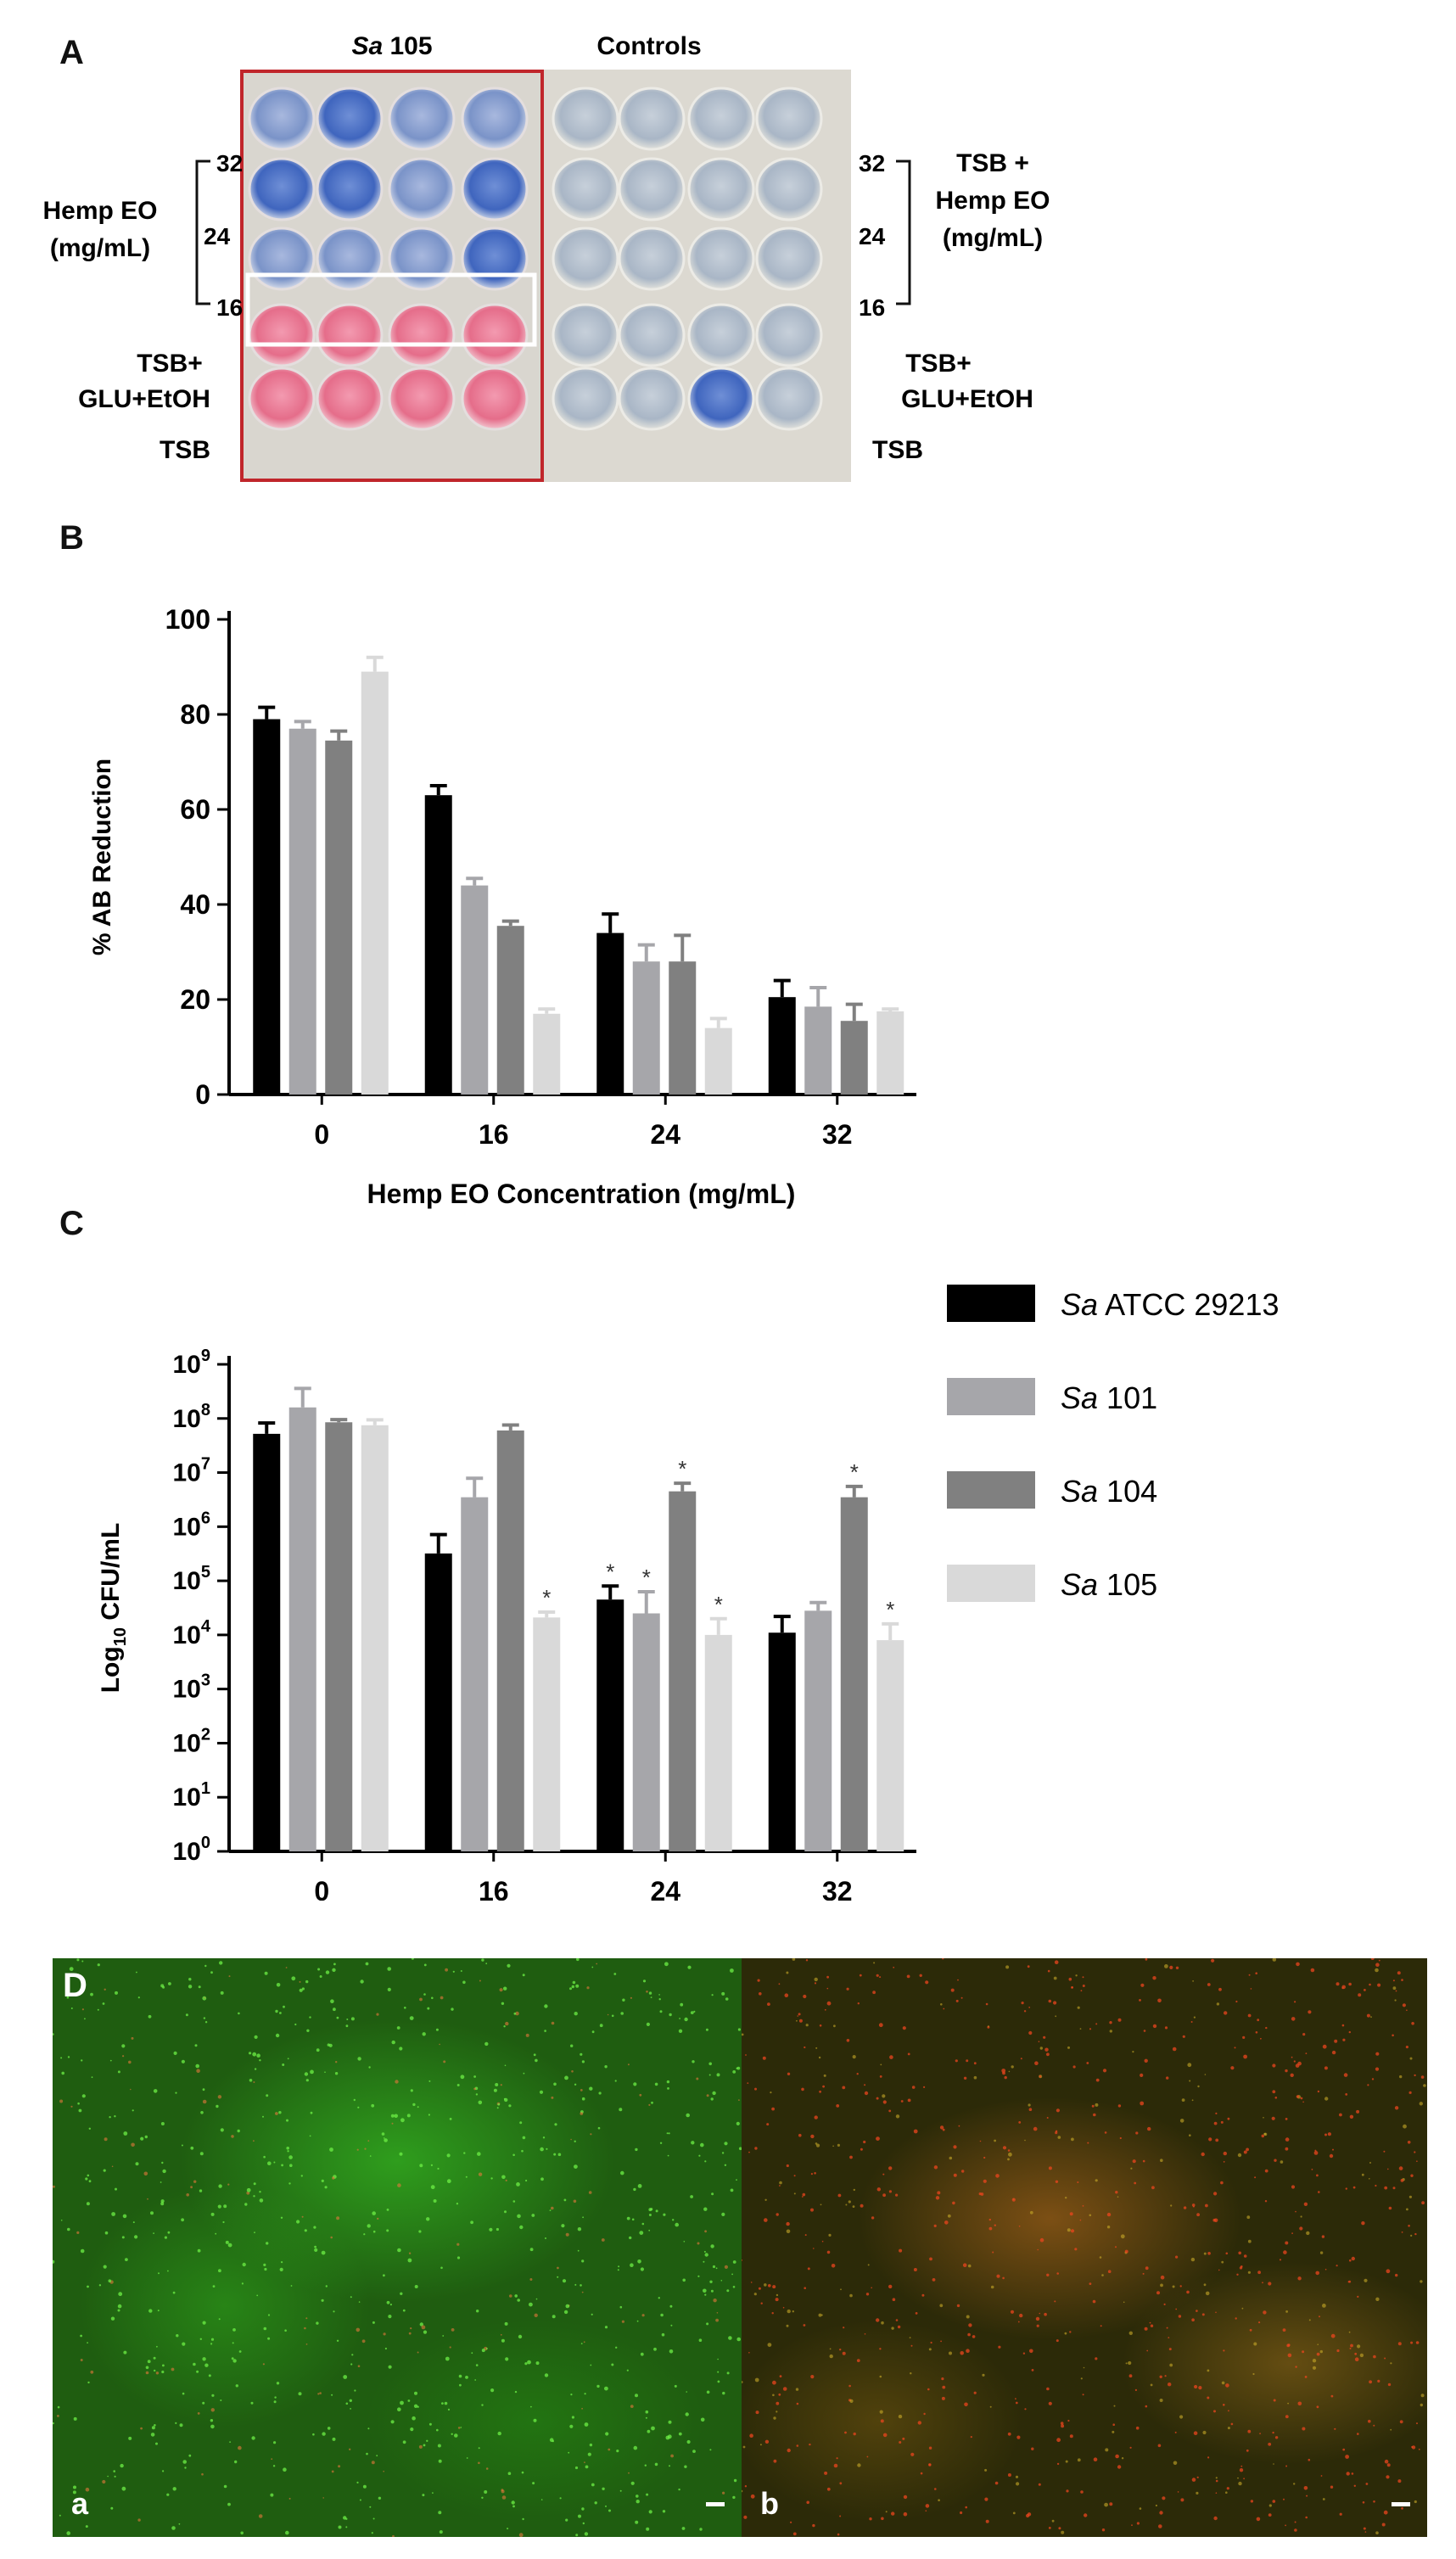  Describe the element at coordinates (789, 189) in the screenshot. I see `well-control-r2-c4` at that location.